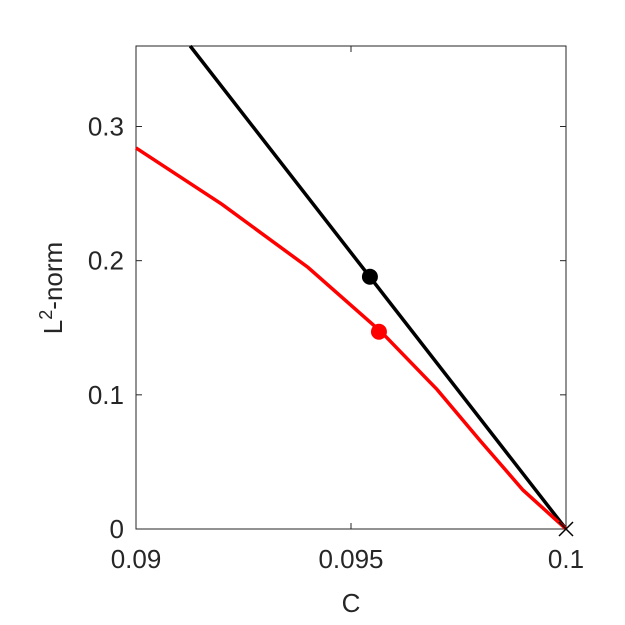 Image resolution: width=625 pixels, height=625 pixels. Describe the element at coordinates (106, 127) in the screenshot. I see `y-tick-label: 0.3` at that location.